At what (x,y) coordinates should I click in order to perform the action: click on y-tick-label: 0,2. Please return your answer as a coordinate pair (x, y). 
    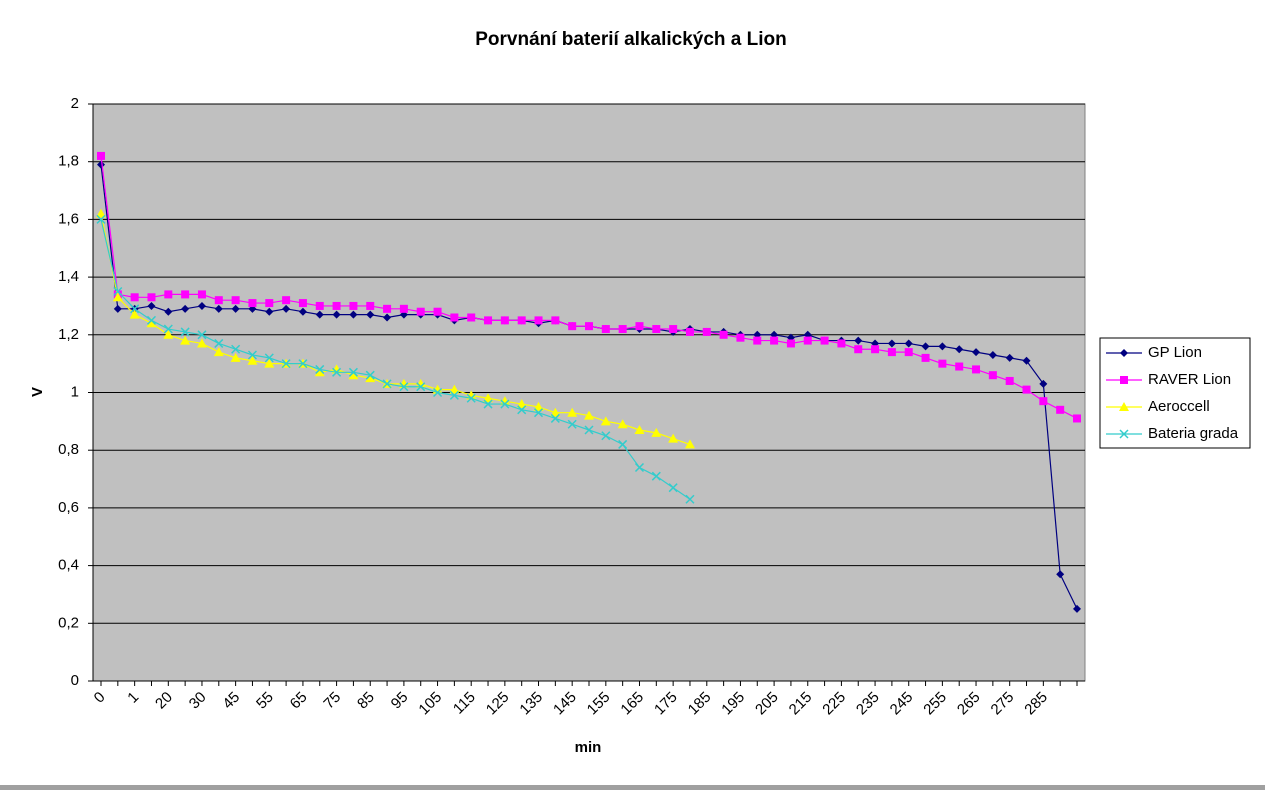
    Looking at the image, I should click on (68, 622).